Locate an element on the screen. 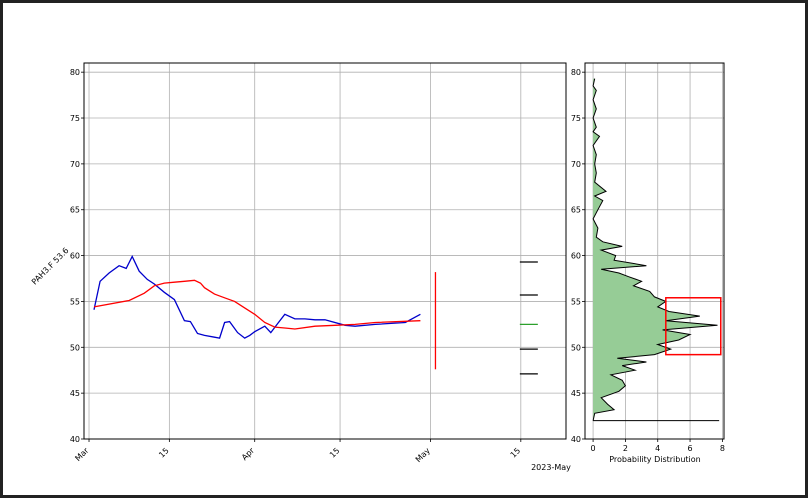 This screenshot has height=498, width=808. highlight-box is located at coordinates (693, 326).